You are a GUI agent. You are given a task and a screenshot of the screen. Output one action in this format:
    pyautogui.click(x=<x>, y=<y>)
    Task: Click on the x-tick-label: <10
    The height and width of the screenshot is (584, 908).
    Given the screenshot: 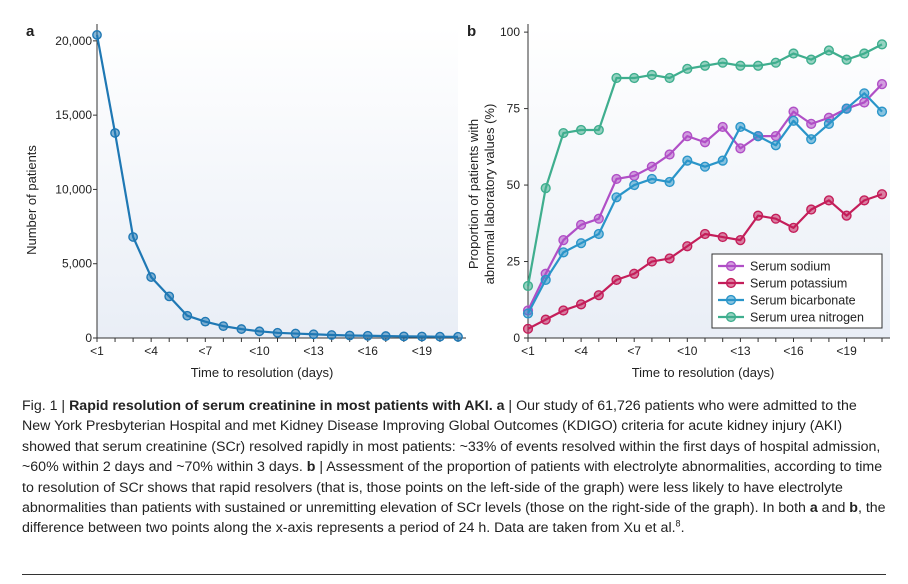 What is the action you would take?
    pyautogui.click(x=259, y=351)
    